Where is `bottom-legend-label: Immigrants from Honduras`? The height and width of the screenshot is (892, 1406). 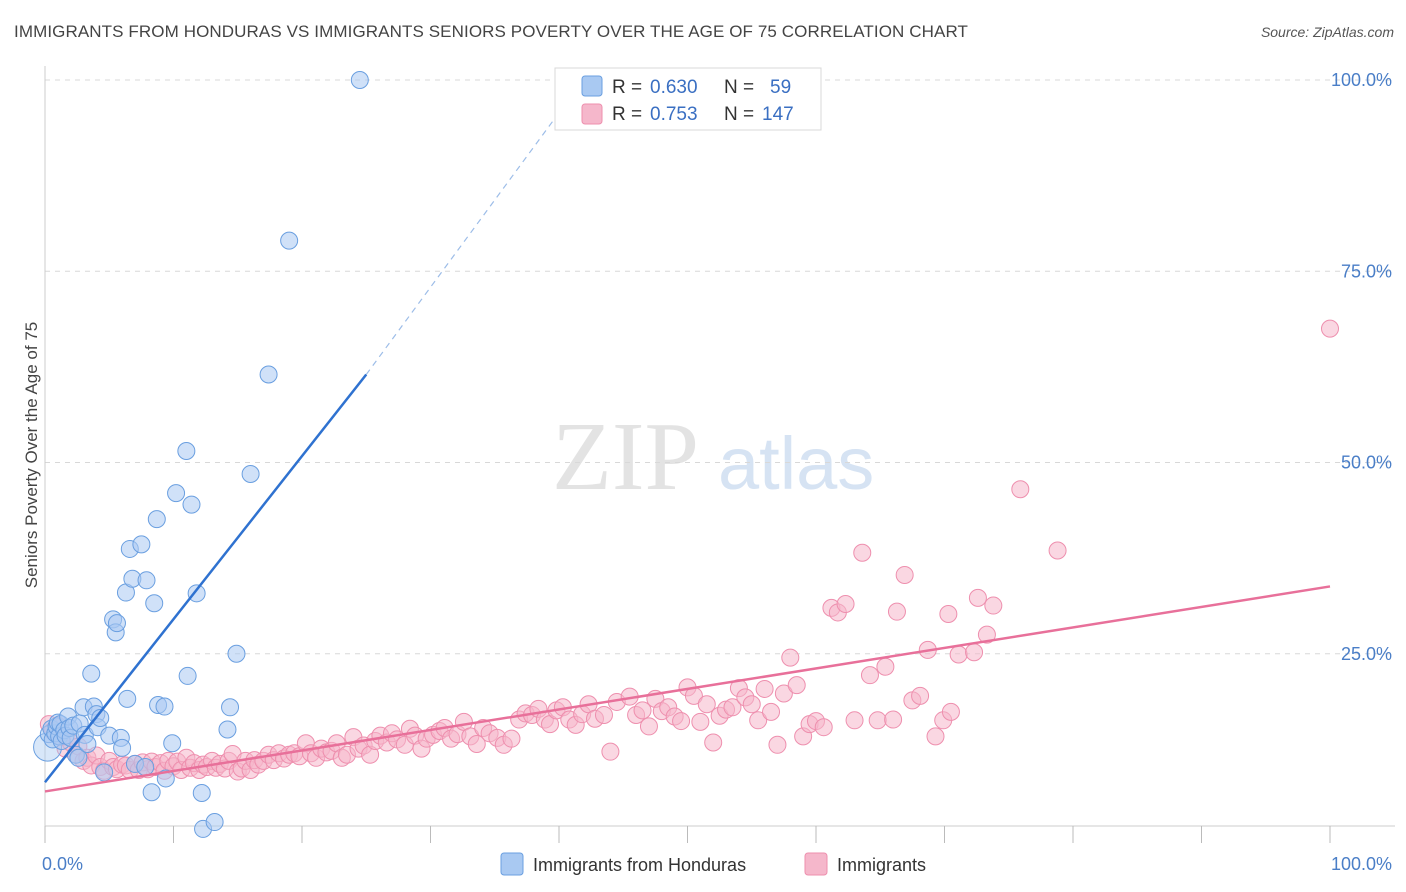
bottom-legend-label: Immigrants from Honduras is located at coordinates (639, 865).